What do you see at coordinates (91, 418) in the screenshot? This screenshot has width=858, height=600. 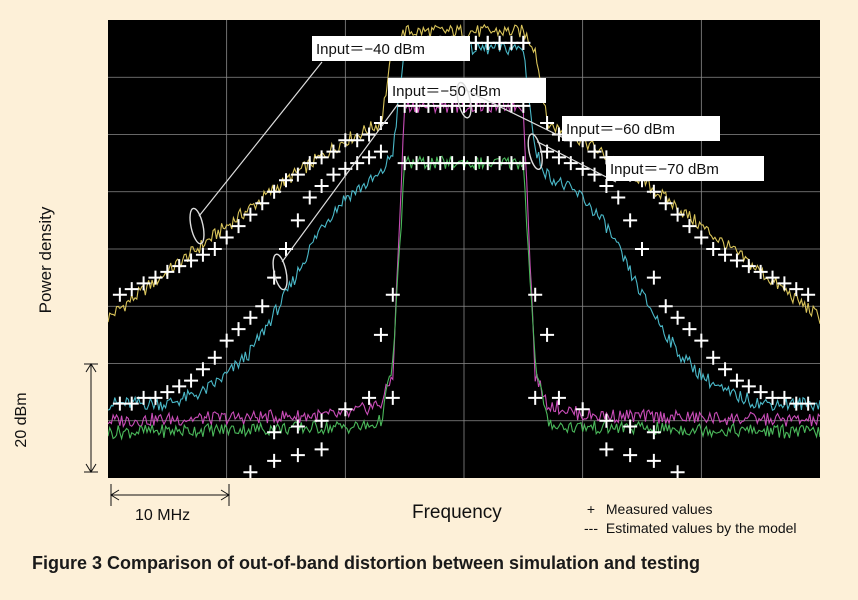 I see `y-scale-bar` at bounding box center [91, 418].